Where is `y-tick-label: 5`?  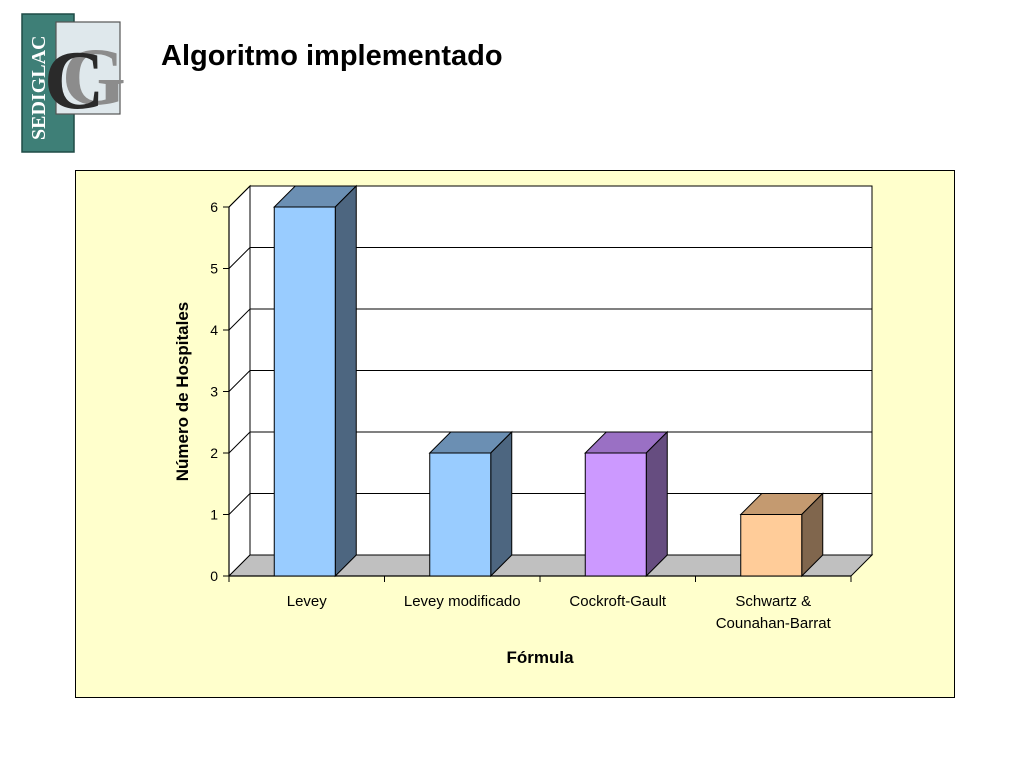 y-tick-label: 5 is located at coordinates (214, 269).